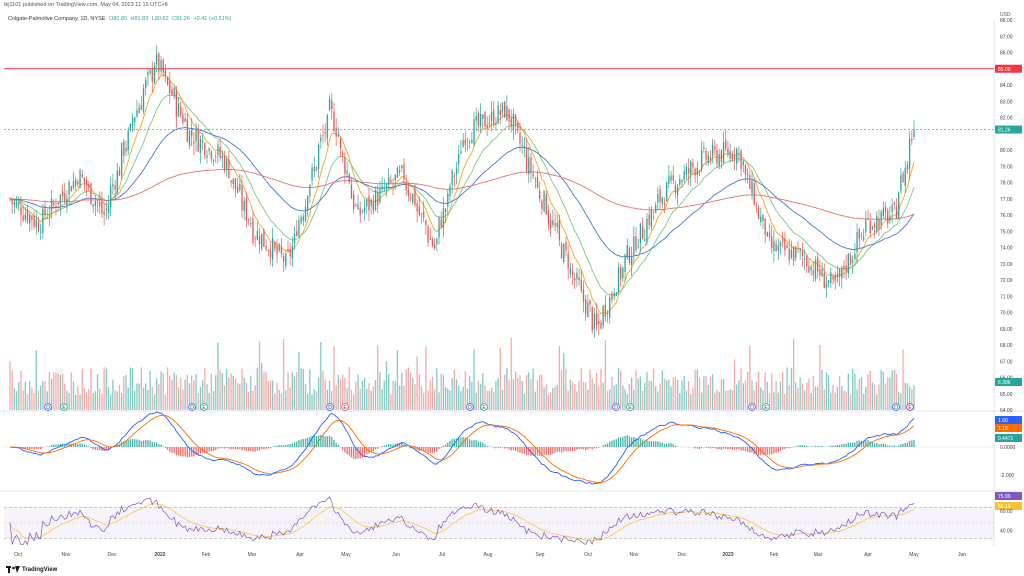  Describe the element at coordinates (57, 19) in the screenshot. I see `symbol-name: Colgate-Palmolive Company, 1D, NYSE` at that location.